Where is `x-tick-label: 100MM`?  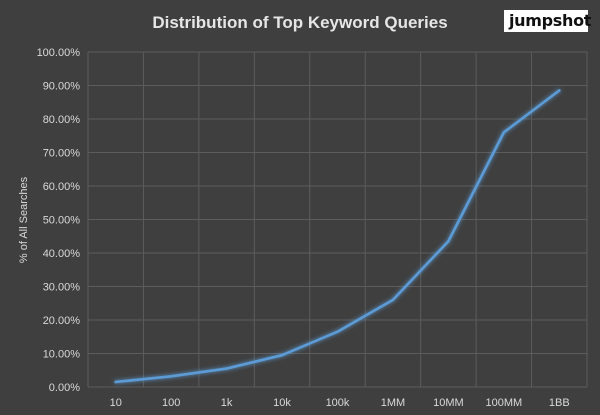
x-tick-label: 100MM is located at coordinates (503, 403).